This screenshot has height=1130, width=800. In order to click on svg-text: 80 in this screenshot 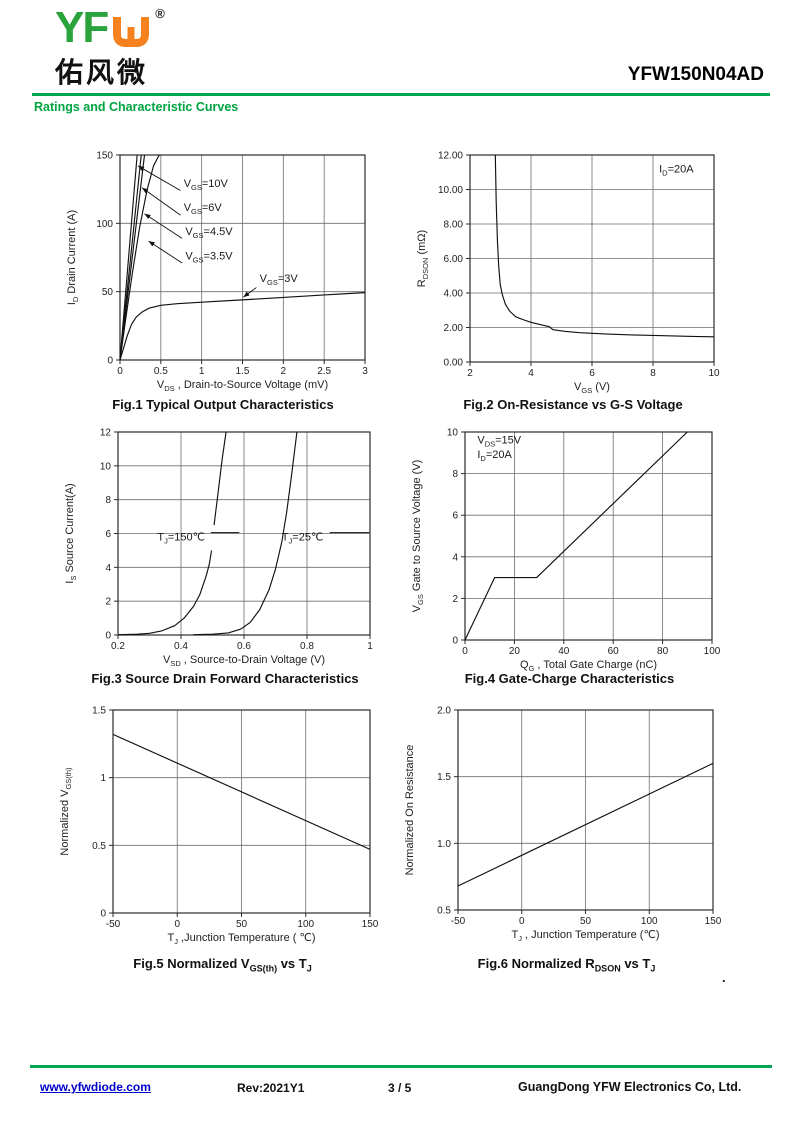, I will do `click(663, 651)`.